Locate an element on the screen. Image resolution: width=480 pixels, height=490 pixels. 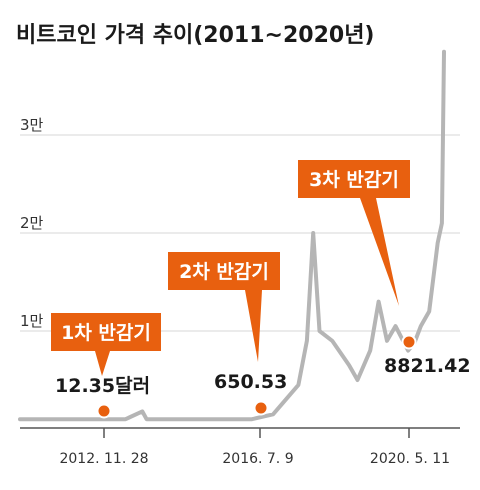
y-tick-label: 3만 is located at coordinates (32, 125).